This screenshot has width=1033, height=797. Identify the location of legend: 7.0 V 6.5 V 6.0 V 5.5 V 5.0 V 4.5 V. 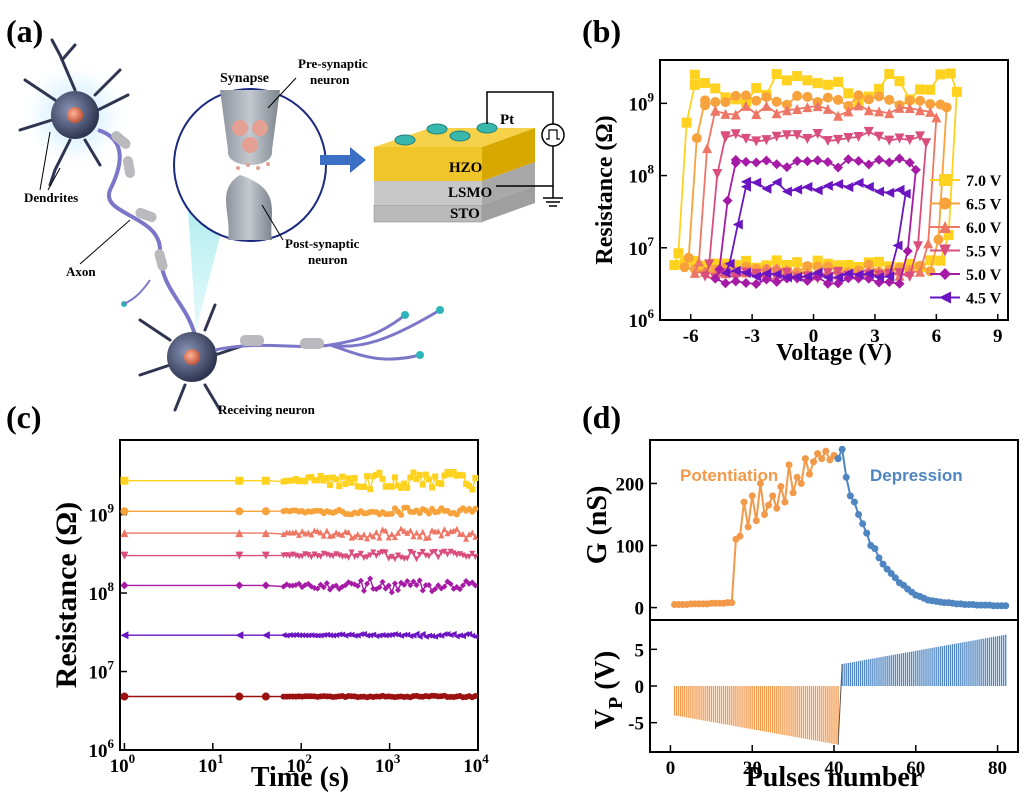
(966, 240).